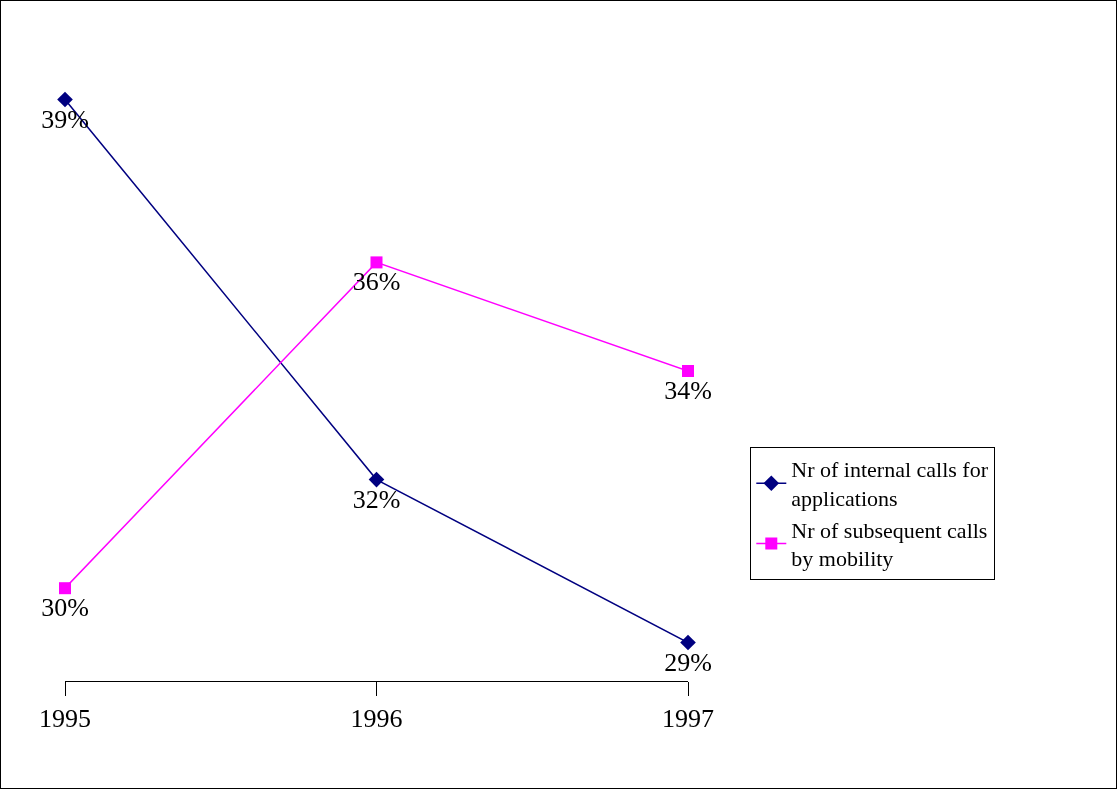  What do you see at coordinates (688, 719) in the screenshot?
I see `x-tick-label: 1997` at bounding box center [688, 719].